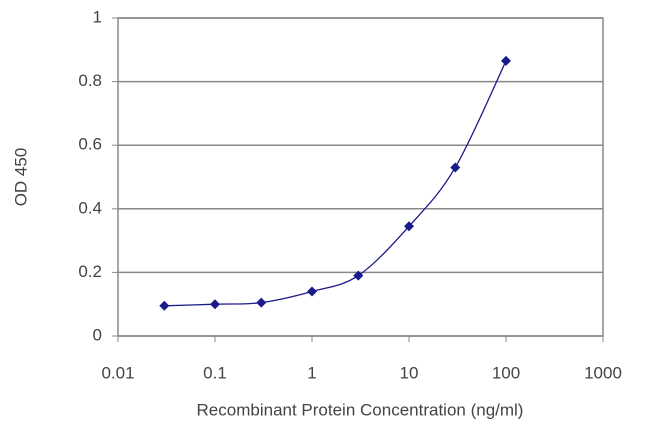 The image size is (650, 434). What do you see at coordinates (90, 207) in the screenshot?
I see `y-tick-label: 0.4` at bounding box center [90, 207].